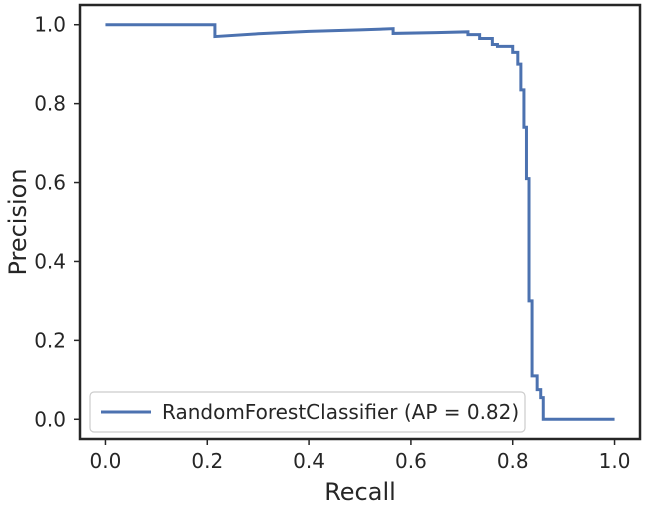 The height and width of the screenshot is (511, 645). Describe the element at coordinates (50, 25) in the screenshot. I see `y-tick-label: 1.0` at that location.